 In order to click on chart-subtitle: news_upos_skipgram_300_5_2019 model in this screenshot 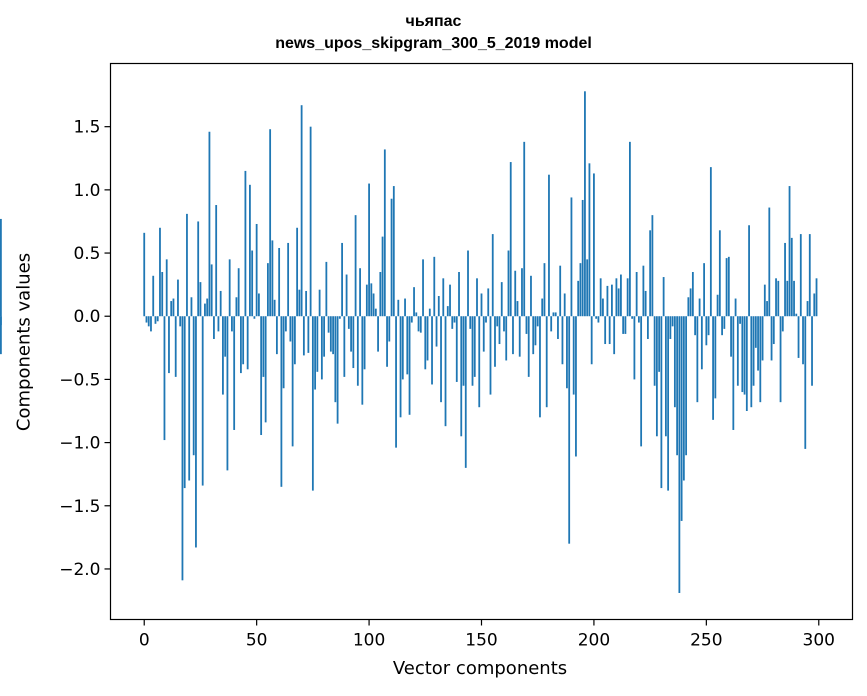, I will do `click(433, 43)`.